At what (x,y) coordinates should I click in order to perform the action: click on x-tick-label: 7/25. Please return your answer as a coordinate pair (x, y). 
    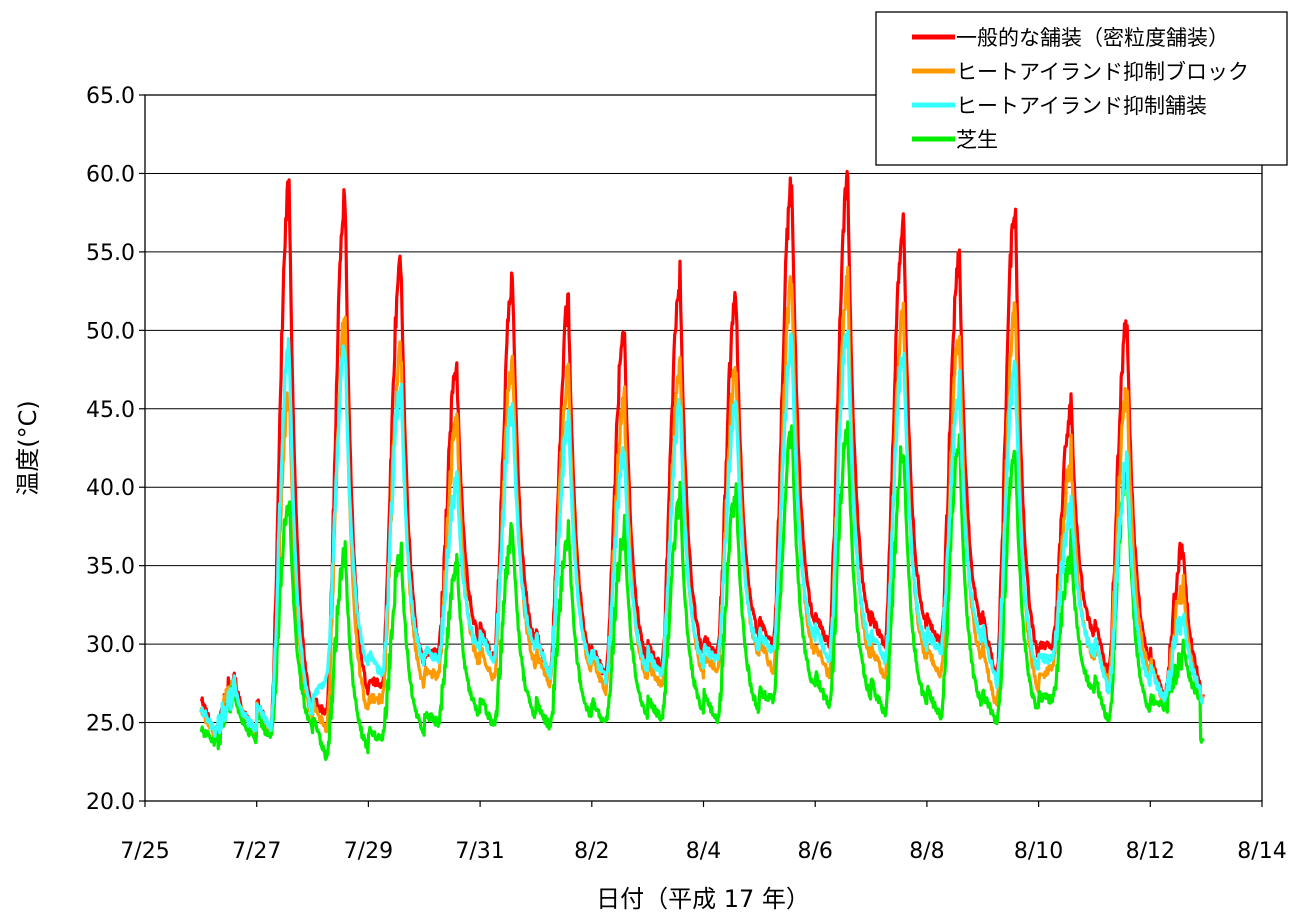
    Looking at the image, I should click on (144, 851).